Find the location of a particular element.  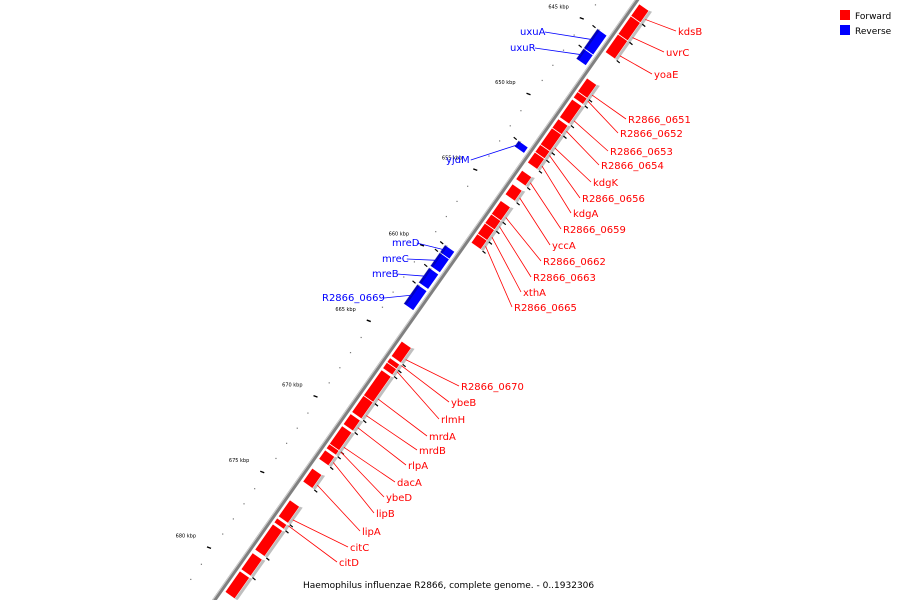

legend: Forward Reverse is located at coordinates (866, 23).